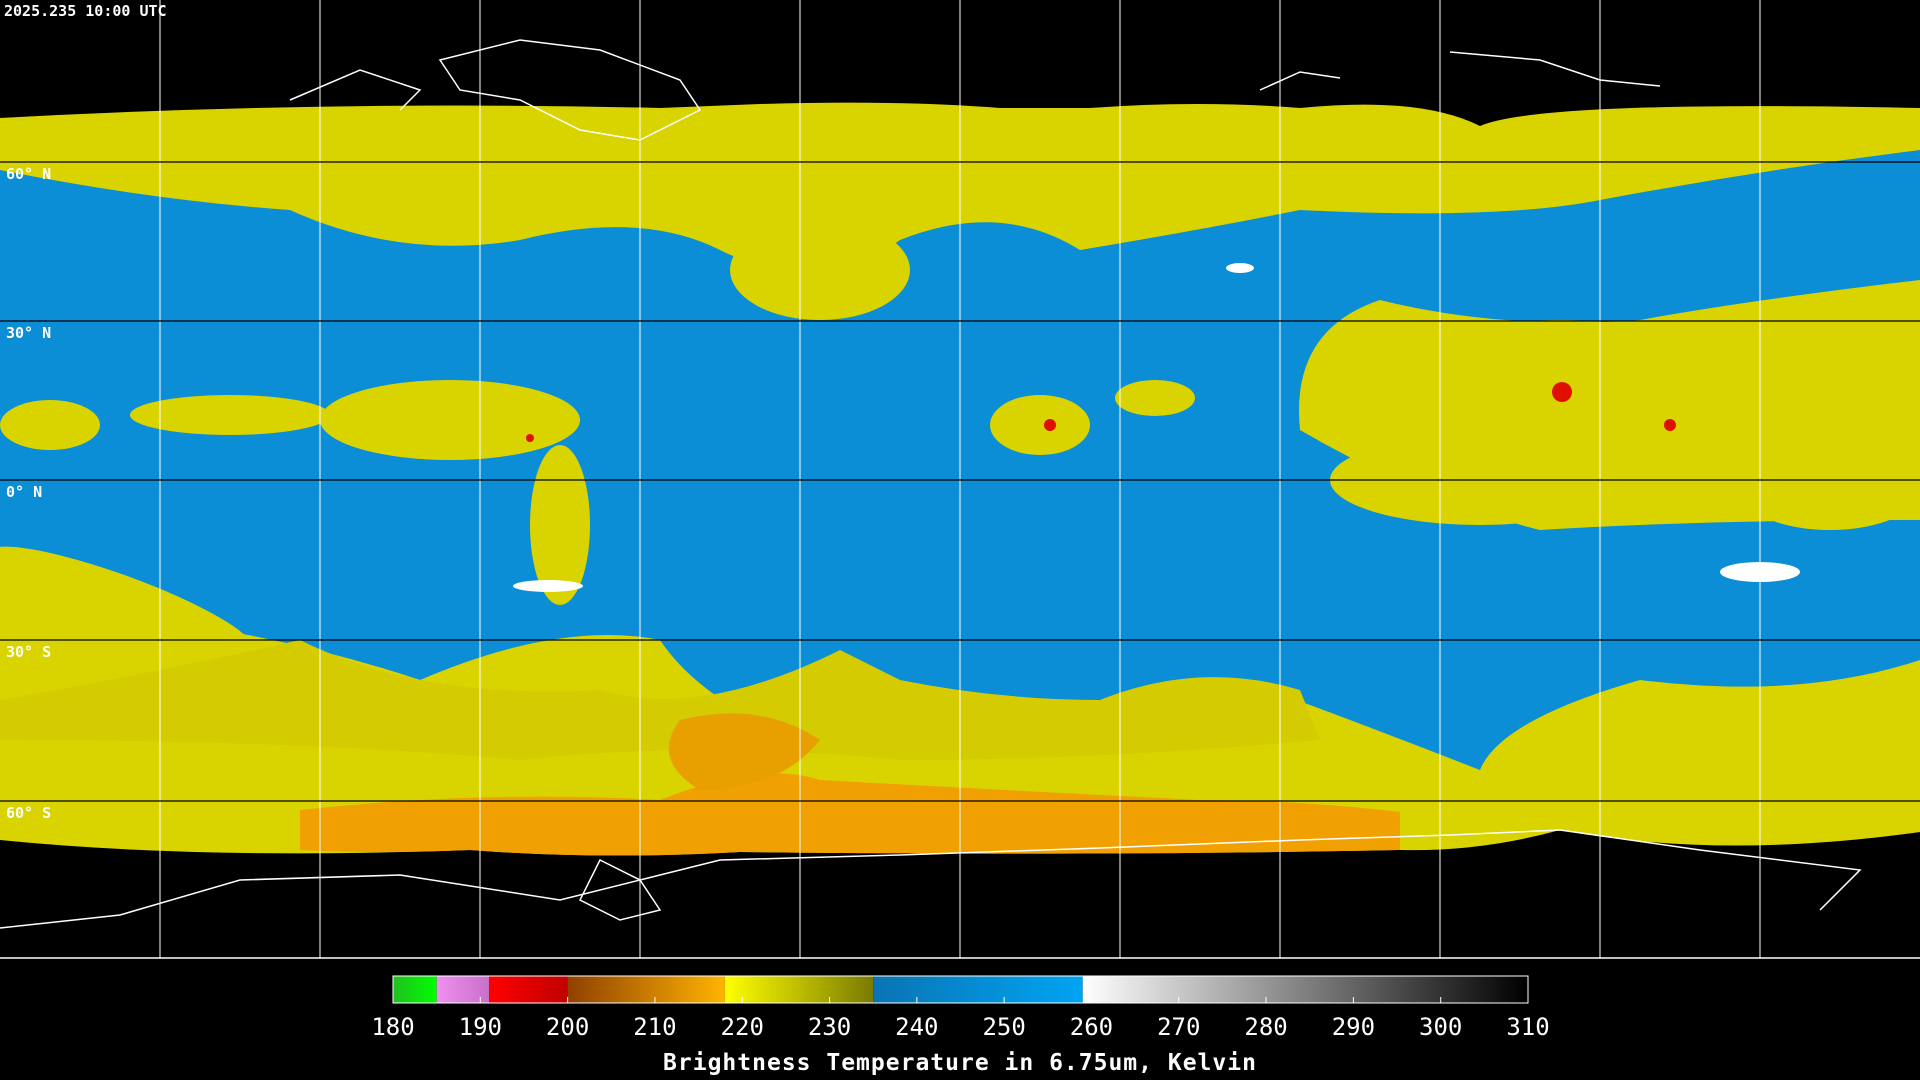 This screenshot has width=1920, height=1080. I want to click on cloud-band-south, so click(660, 700).